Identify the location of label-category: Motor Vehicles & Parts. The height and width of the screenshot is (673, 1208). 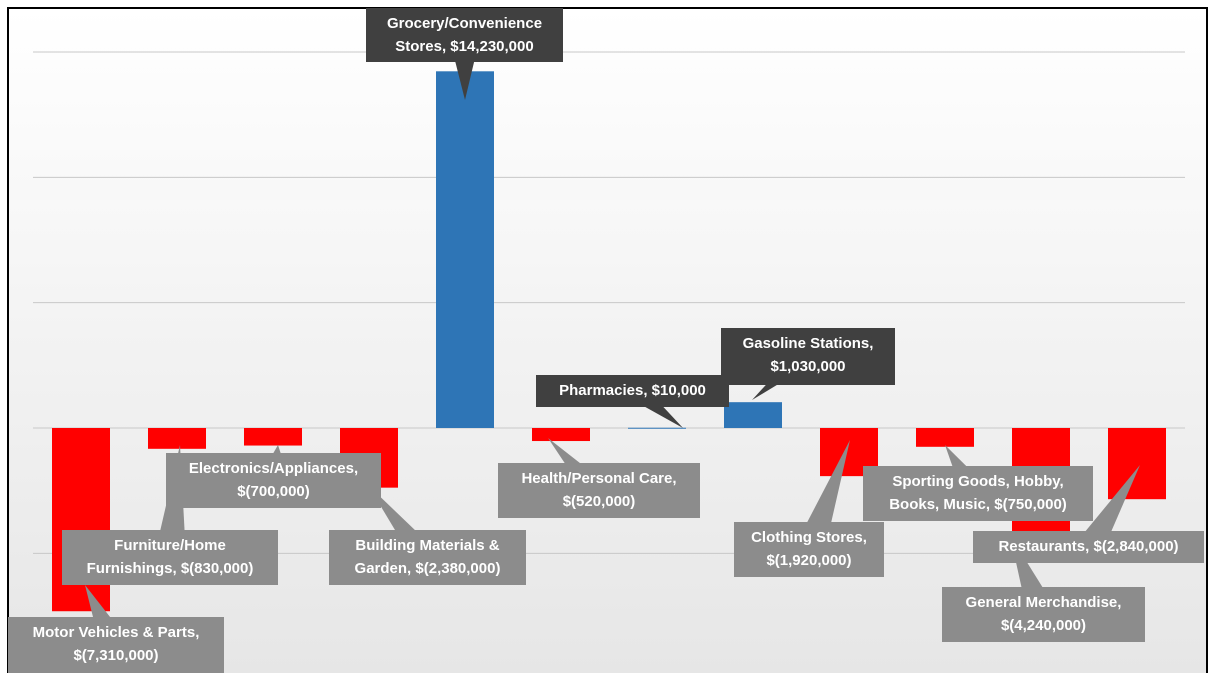
(114, 632).